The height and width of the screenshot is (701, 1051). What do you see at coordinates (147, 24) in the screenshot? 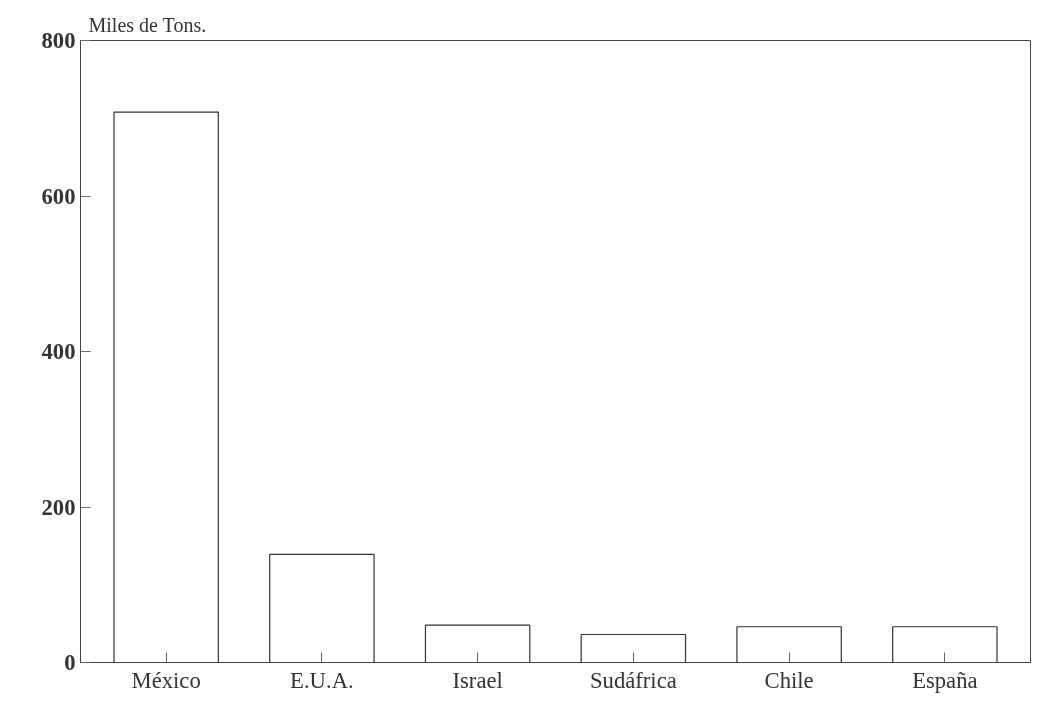
I see `y-axis-title: Miles de Tons.` at bounding box center [147, 24].